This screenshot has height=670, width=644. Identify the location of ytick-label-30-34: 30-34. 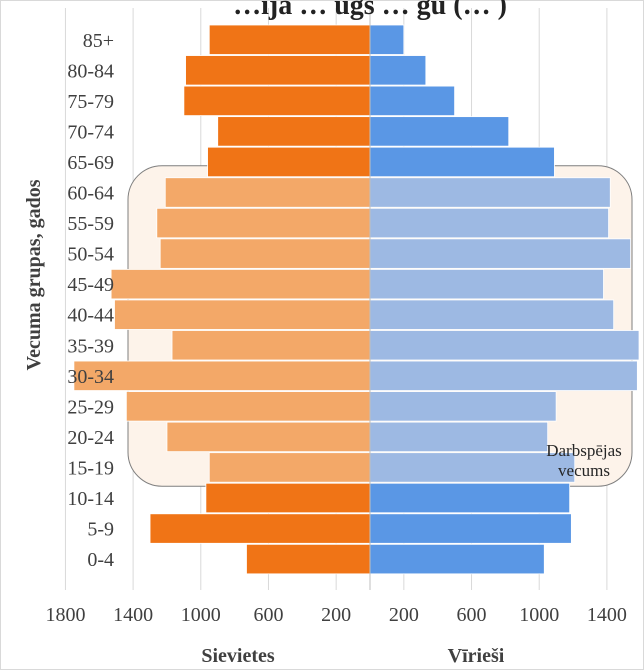
(90, 377).